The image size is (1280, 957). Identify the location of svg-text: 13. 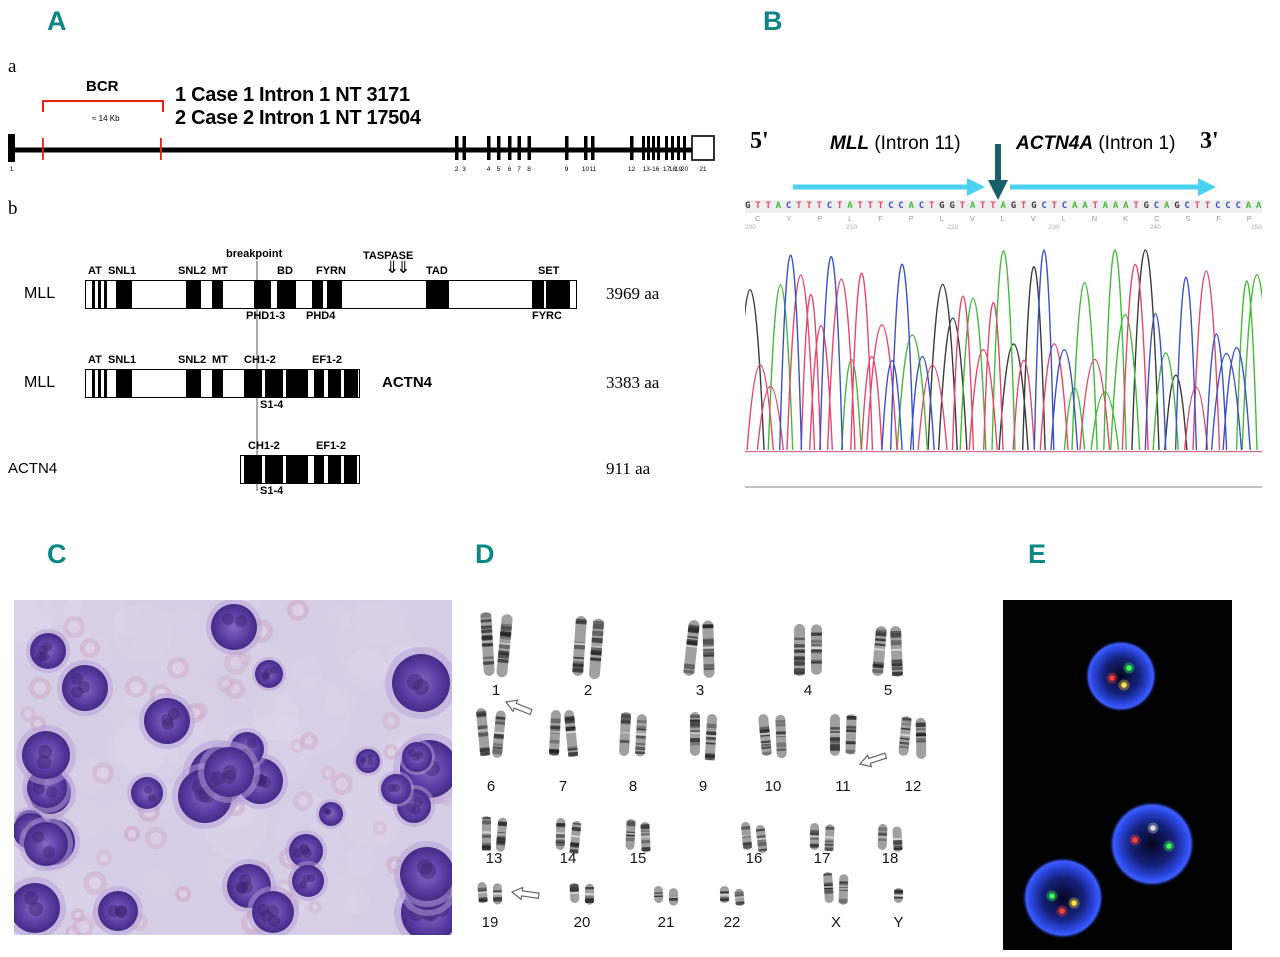
(494, 858).